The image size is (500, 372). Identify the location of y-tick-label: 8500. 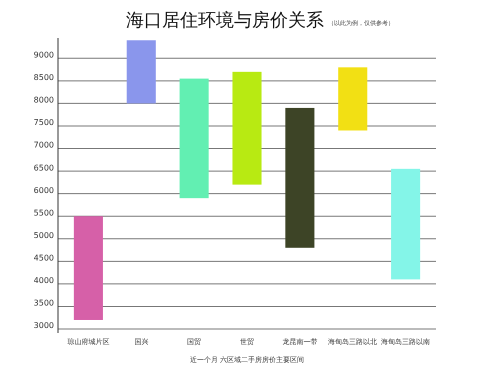
(44, 77).